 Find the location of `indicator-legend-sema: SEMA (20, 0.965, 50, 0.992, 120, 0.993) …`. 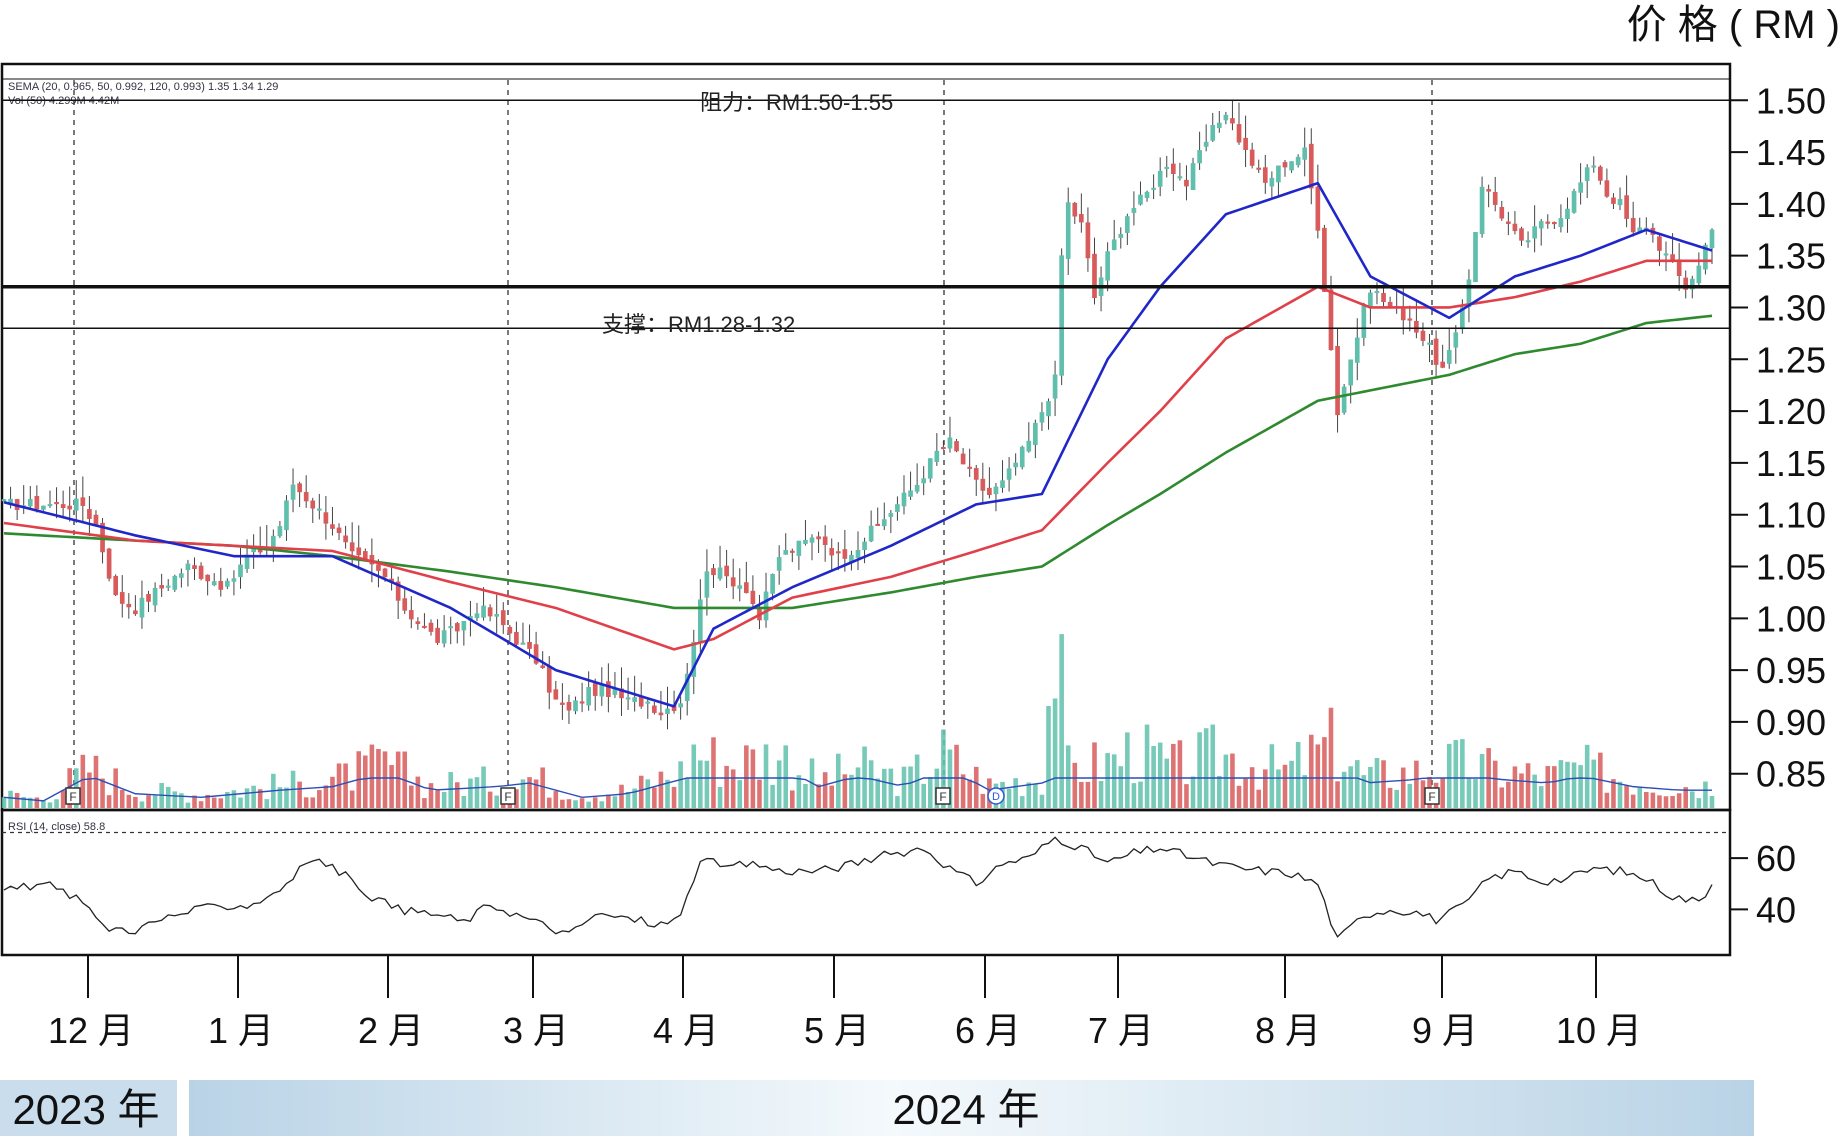

indicator-legend-sema: SEMA (20, 0.965, 50, 0.992, 120, 0.993) … is located at coordinates (143, 87).